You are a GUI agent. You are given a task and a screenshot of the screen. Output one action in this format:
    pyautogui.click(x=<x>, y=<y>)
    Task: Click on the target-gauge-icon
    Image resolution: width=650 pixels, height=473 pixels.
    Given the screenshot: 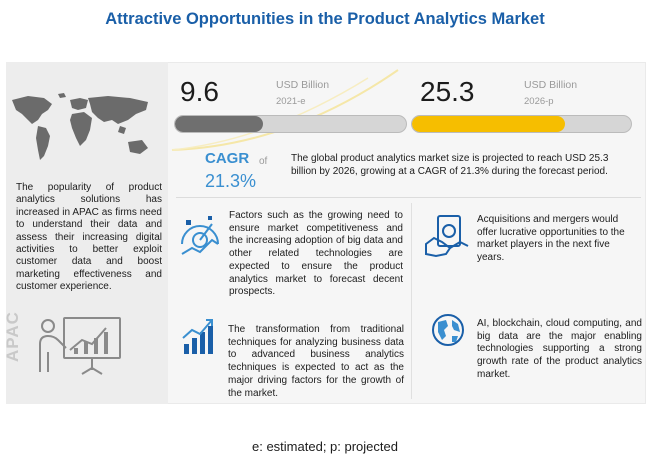 What is the action you would take?
    pyautogui.click(x=200, y=235)
    